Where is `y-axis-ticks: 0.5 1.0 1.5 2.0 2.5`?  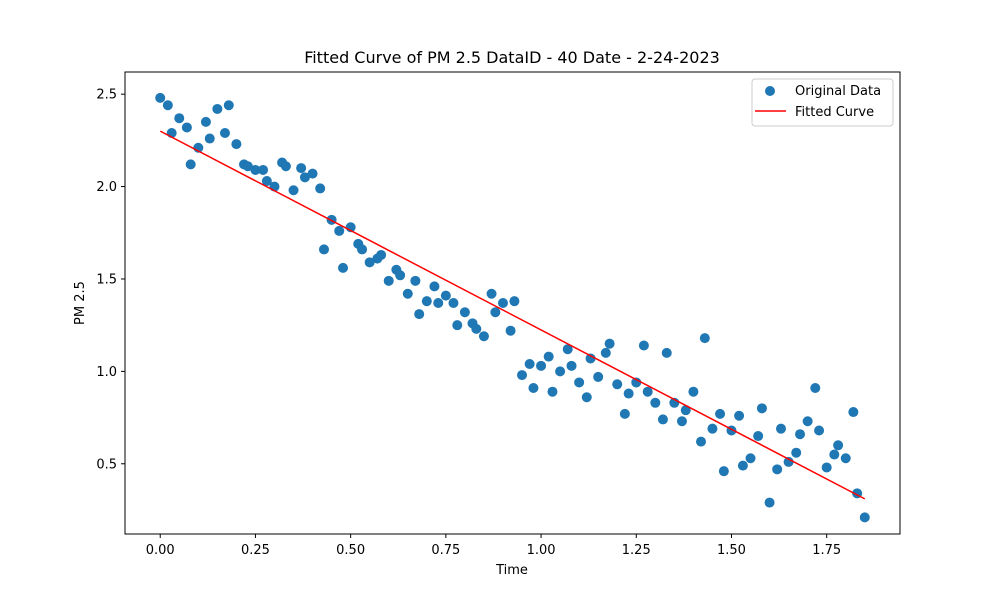
y-axis-ticks: 0.5 1.0 1.5 2.0 2.5 is located at coordinates (110, 280).